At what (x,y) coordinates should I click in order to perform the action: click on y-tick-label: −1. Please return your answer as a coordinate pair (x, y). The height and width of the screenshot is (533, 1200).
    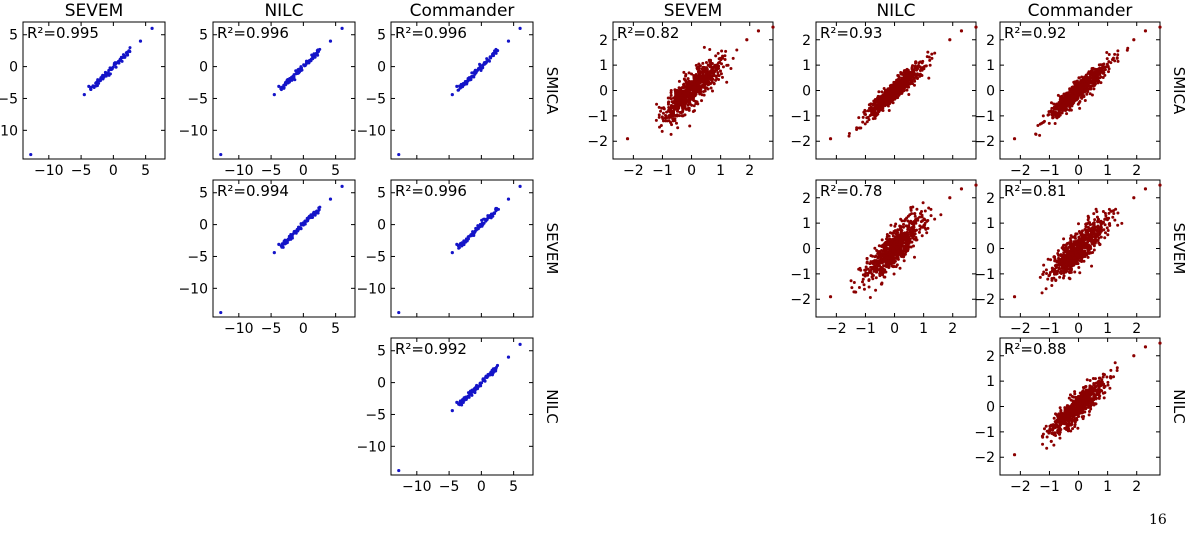
    Looking at the image, I should click on (984, 275).